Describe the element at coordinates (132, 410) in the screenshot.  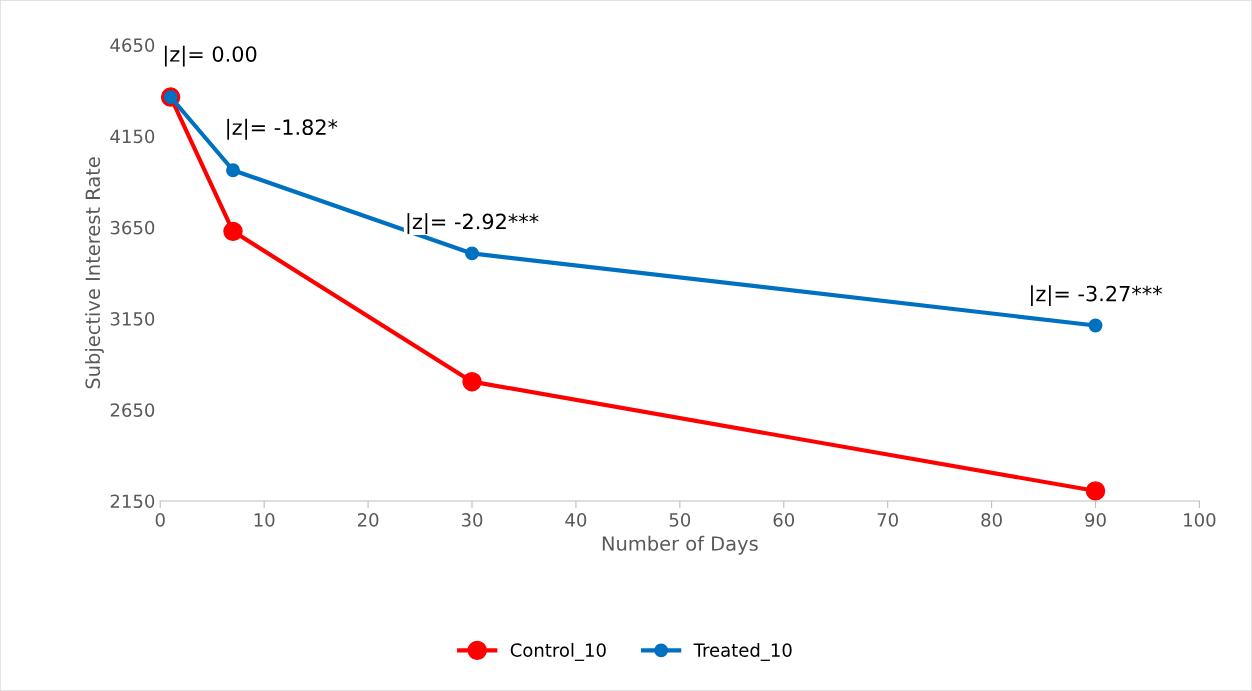
I see `y-tick-label: 2650` at that location.